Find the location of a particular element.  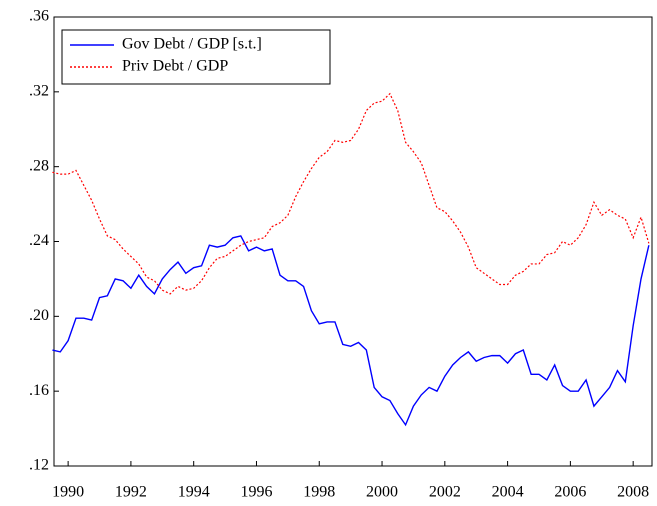

x-tick-label: 1996 is located at coordinates (256, 492).